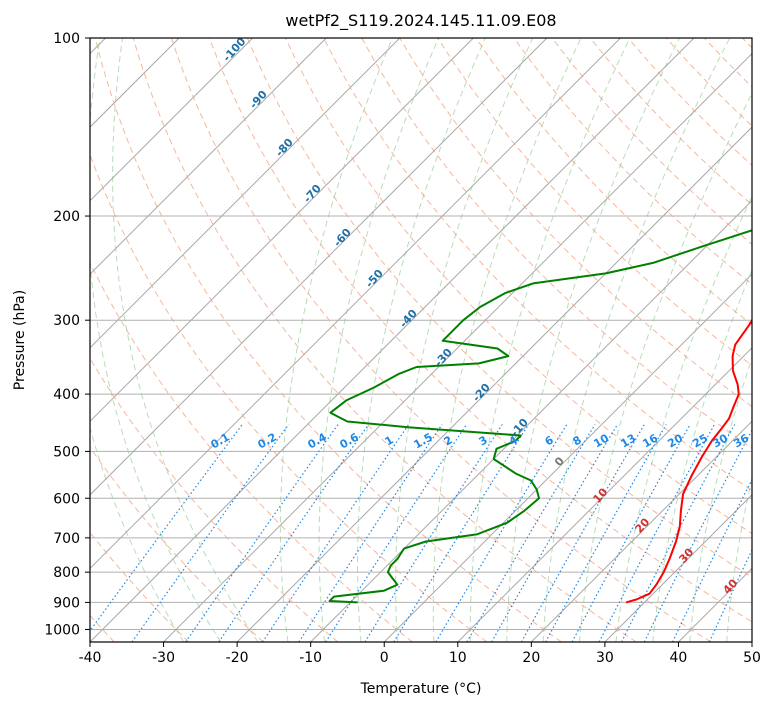 The image size is (775, 712). Describe the element at coordinates (90, 658) in the screenshot. I see `x-tick-label: -40` at that location.